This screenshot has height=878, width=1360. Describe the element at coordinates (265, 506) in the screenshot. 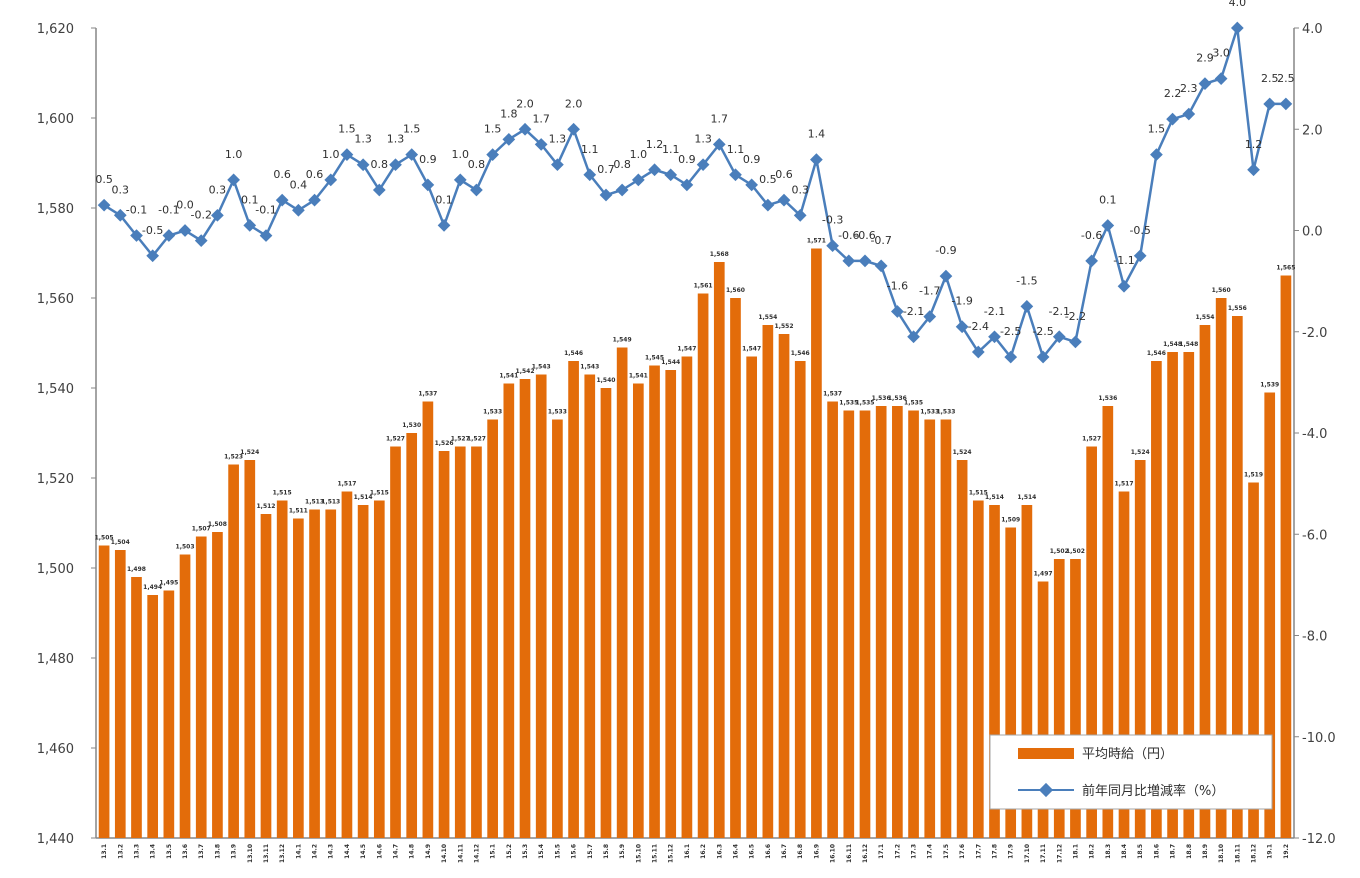

I see `bar-data-label: 1,512` at that location.